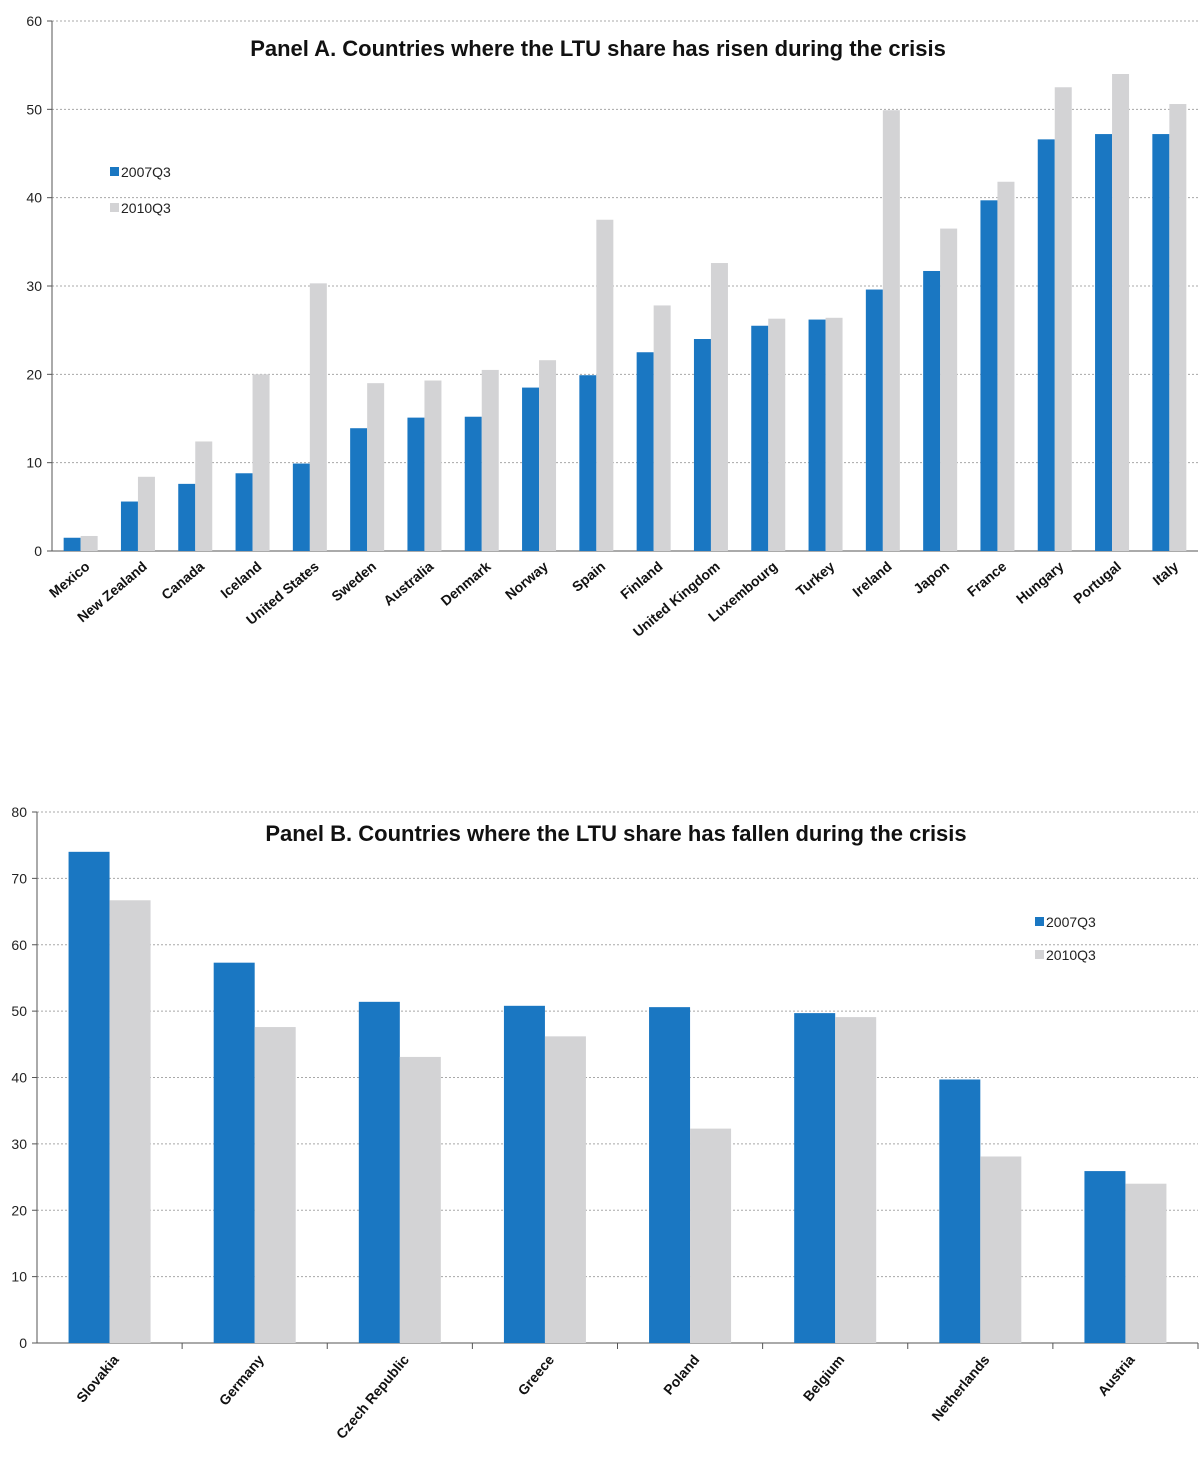  What do you see at coordinates (1040, 582) in the screenshot?
I see `category-label: Hungary` at bounding box center [1040, 582].